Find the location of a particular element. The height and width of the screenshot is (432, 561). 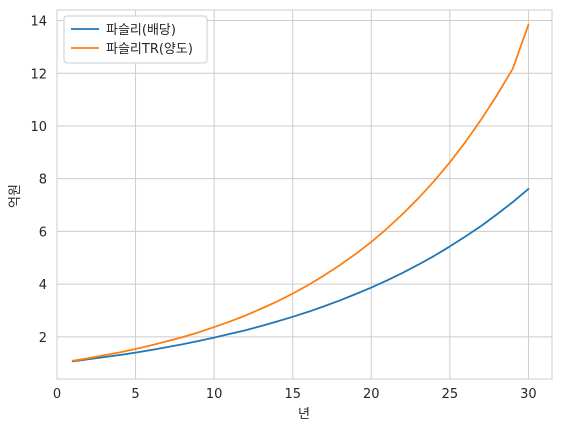

y-axis-label: 억원 is located at coordinates (15, 196).